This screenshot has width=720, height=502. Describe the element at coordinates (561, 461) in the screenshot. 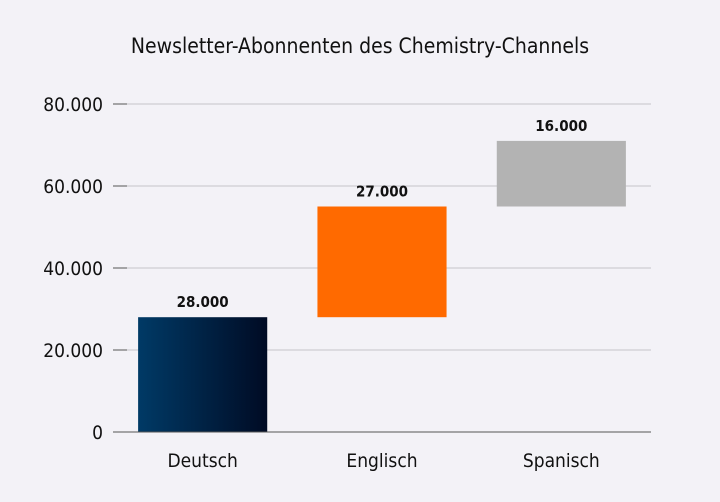

I see `category-label: Spanisch` at that location.